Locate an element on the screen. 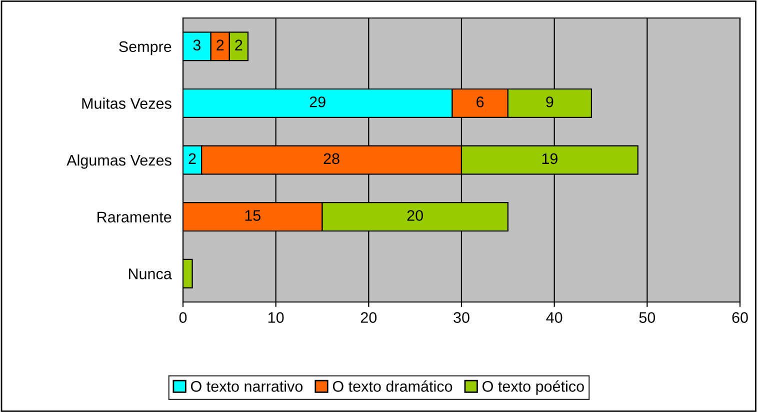 The width and height of the screenshot is (758, 412). y-tick-label: Raramente is located at coordinates (135, 217).